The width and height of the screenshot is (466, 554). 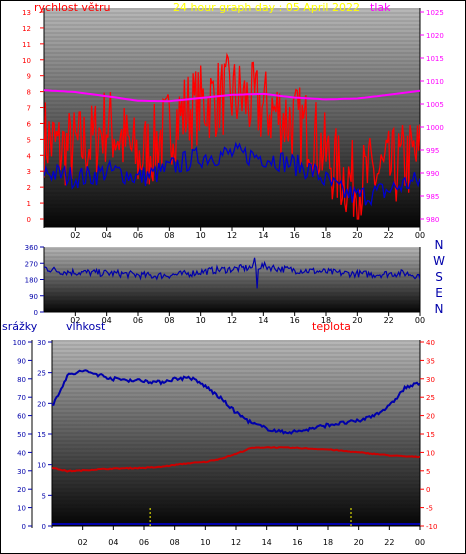 I want to click on mid-x-tick-label: 00, so click(x=420, y=320).